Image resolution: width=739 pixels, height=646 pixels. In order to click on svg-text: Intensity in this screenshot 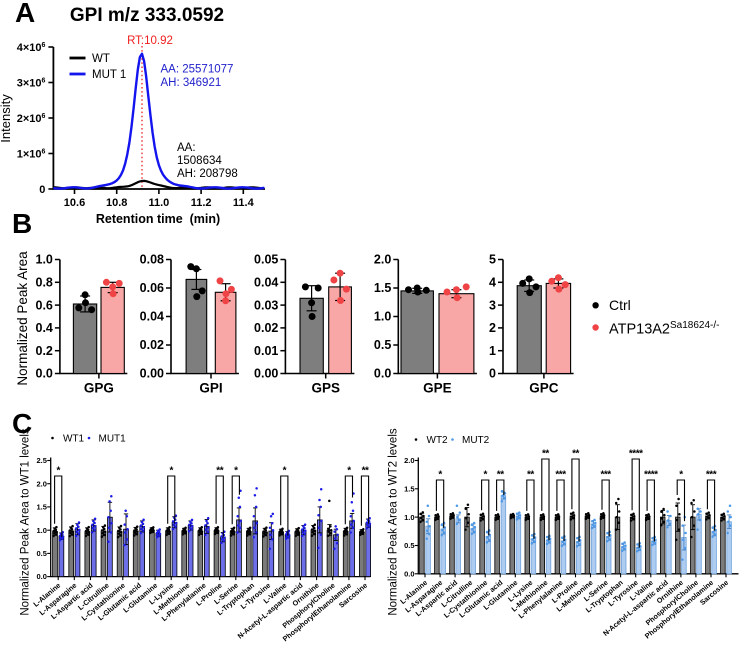, I will do `click(6, 118)`.